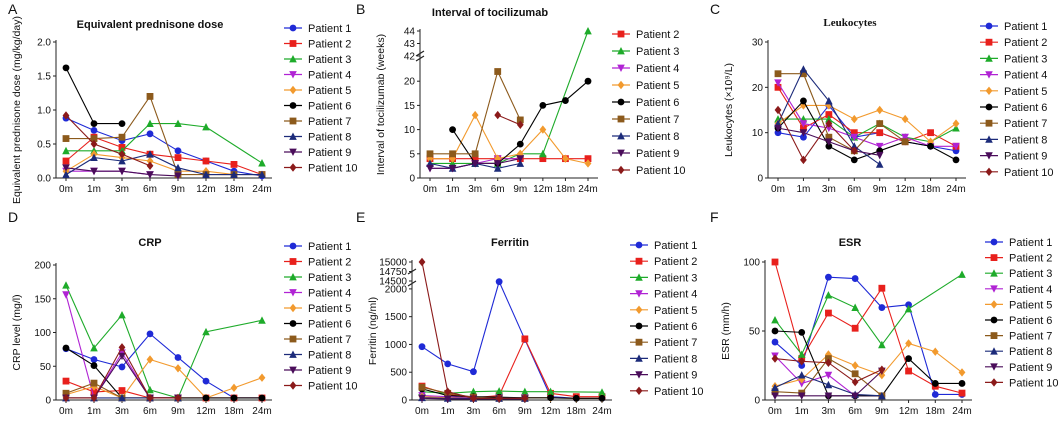  What do you see at coordinates (758, 133) in the screenshot?
I see `y-tick-label: 10` at bounding box center [758, 133].